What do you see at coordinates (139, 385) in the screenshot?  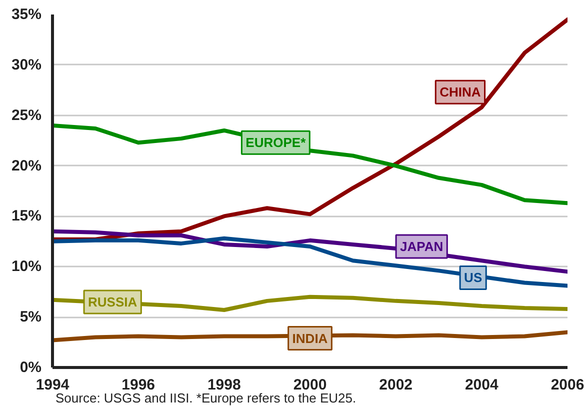 I see `x-tick-label: 1996` at bounding box center [139, 385].